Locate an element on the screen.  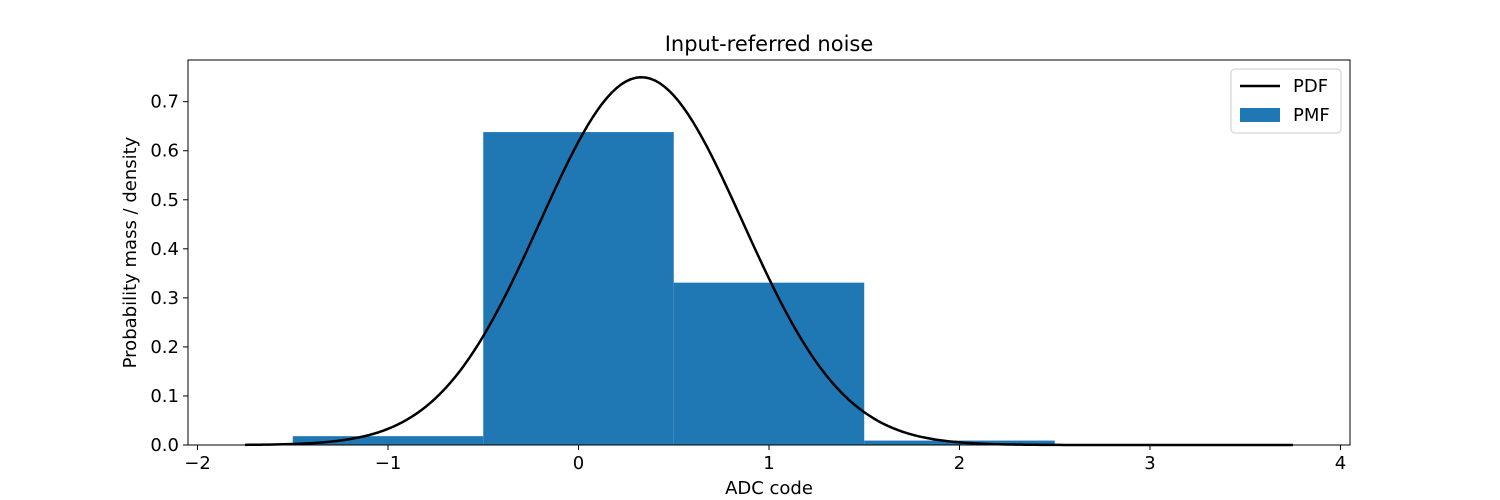
x-tick-label: 4 is located at coordinates (1340, 463).